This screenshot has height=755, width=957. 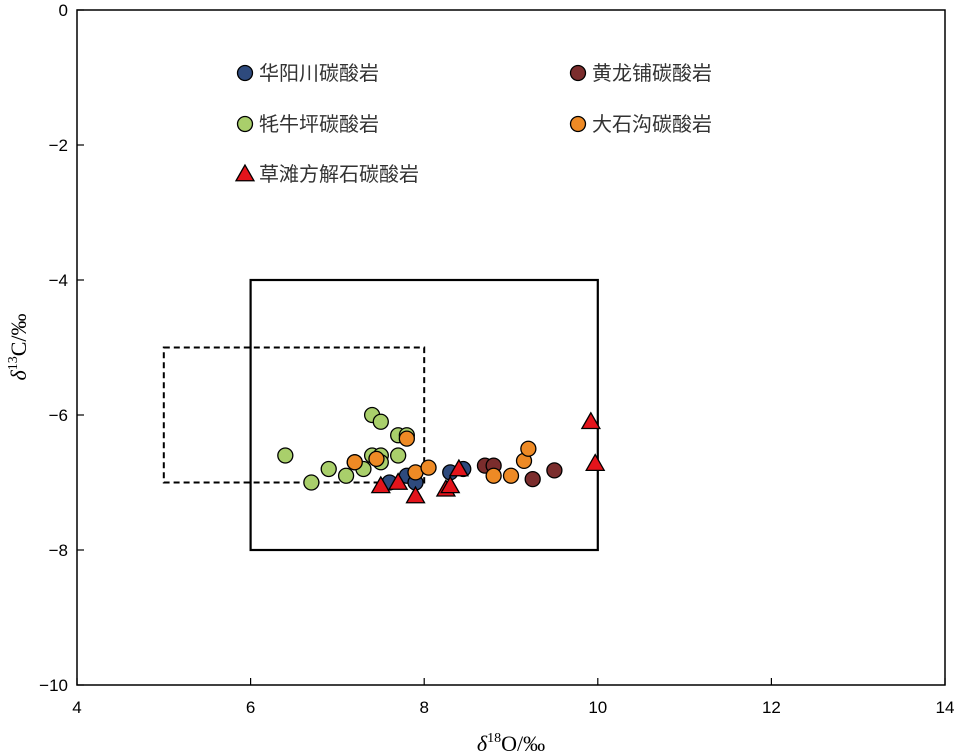 I want to click on y-tick-label: 0, so click(x=63, y=10).